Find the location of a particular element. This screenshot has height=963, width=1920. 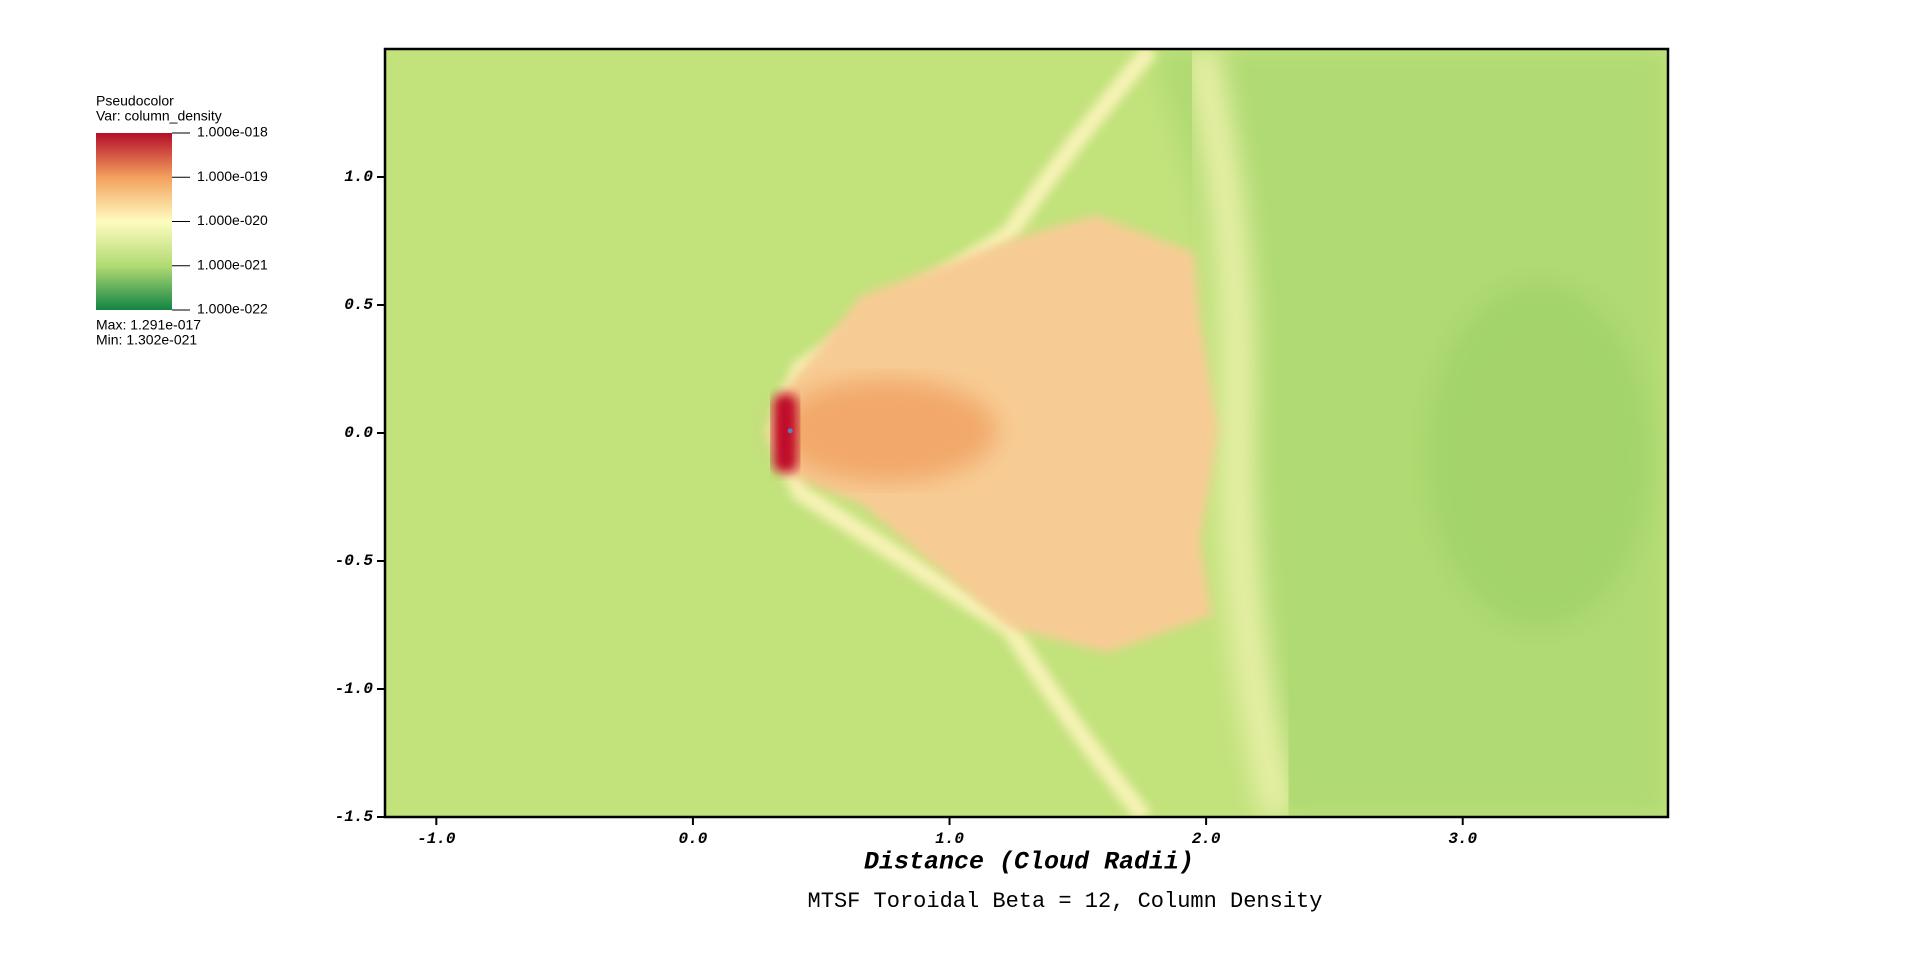

y-tick-label: -1.5 is located at coordinates (354, 817).